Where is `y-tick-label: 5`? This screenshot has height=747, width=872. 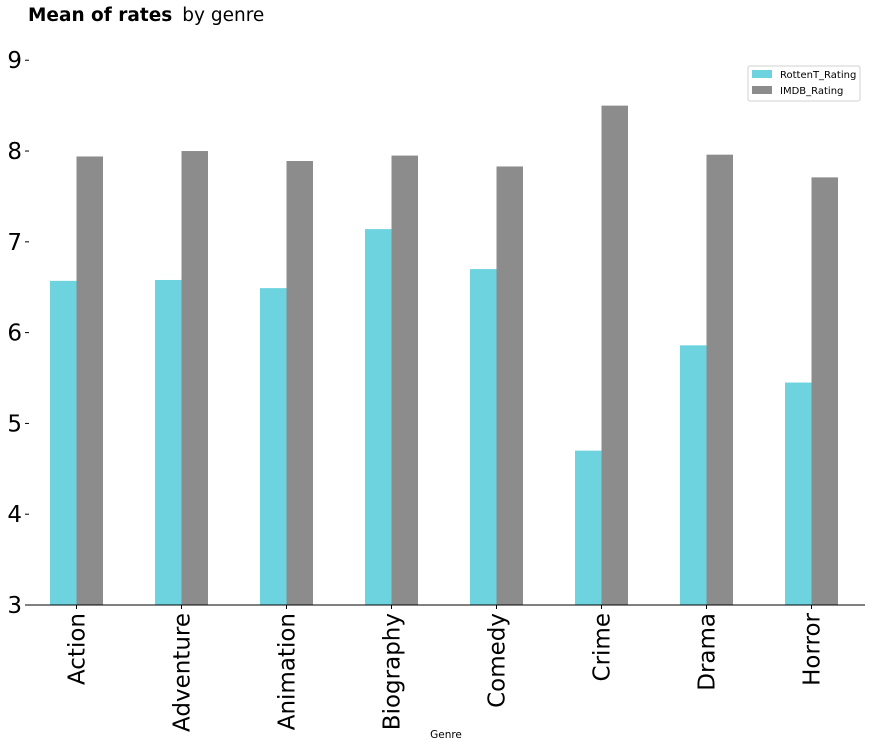 y-tick-label: 5 is located at coordinates (14, 424).